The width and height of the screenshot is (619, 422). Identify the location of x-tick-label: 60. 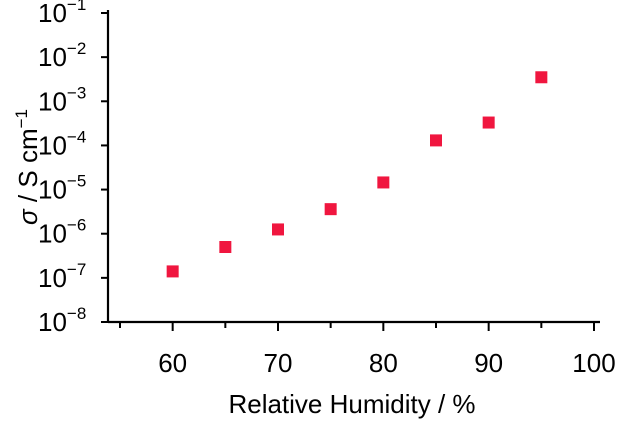
(172, 363).